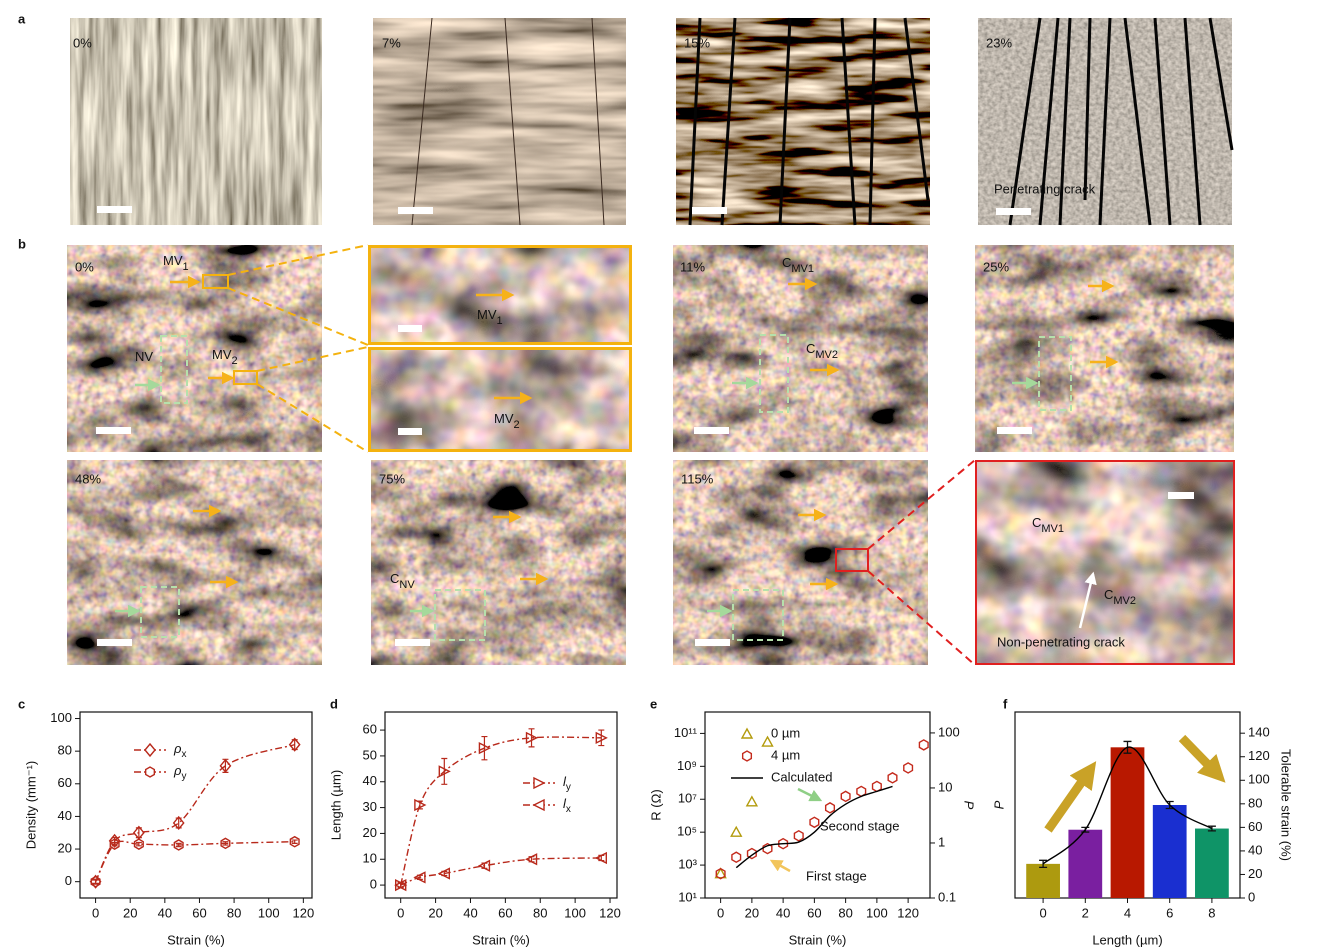  Describe the element at coordinates (470, 912) in the screenshot. I see `x-tick-label: 40` at that location.